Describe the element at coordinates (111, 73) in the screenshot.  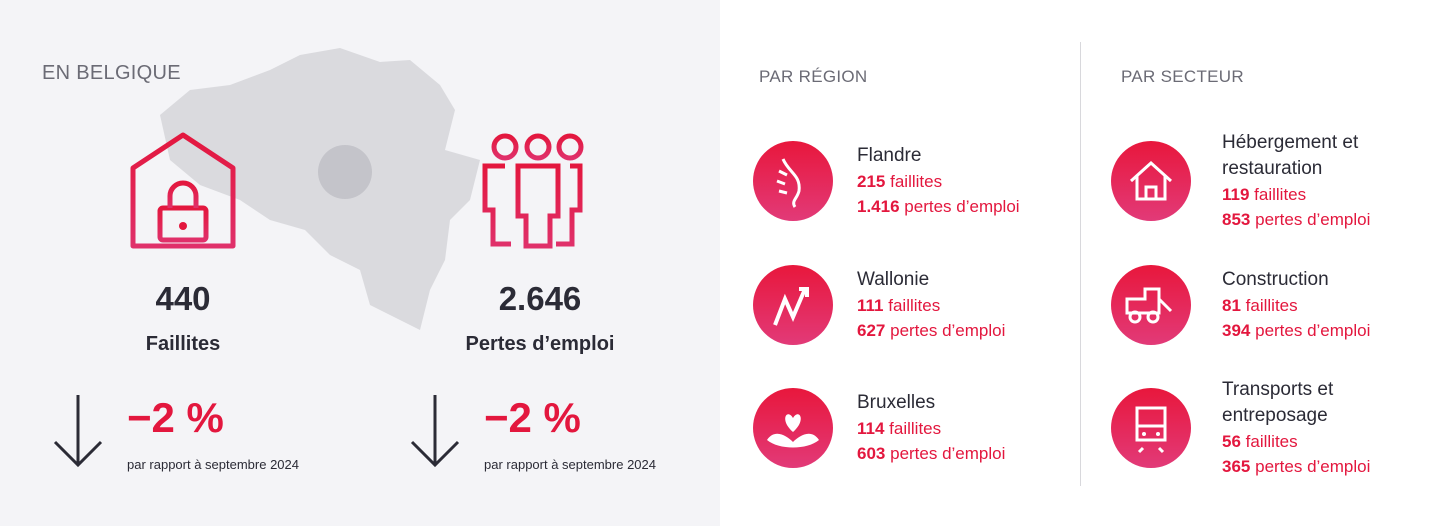
I see `panel-title: EN BELGIQUE` at that location.